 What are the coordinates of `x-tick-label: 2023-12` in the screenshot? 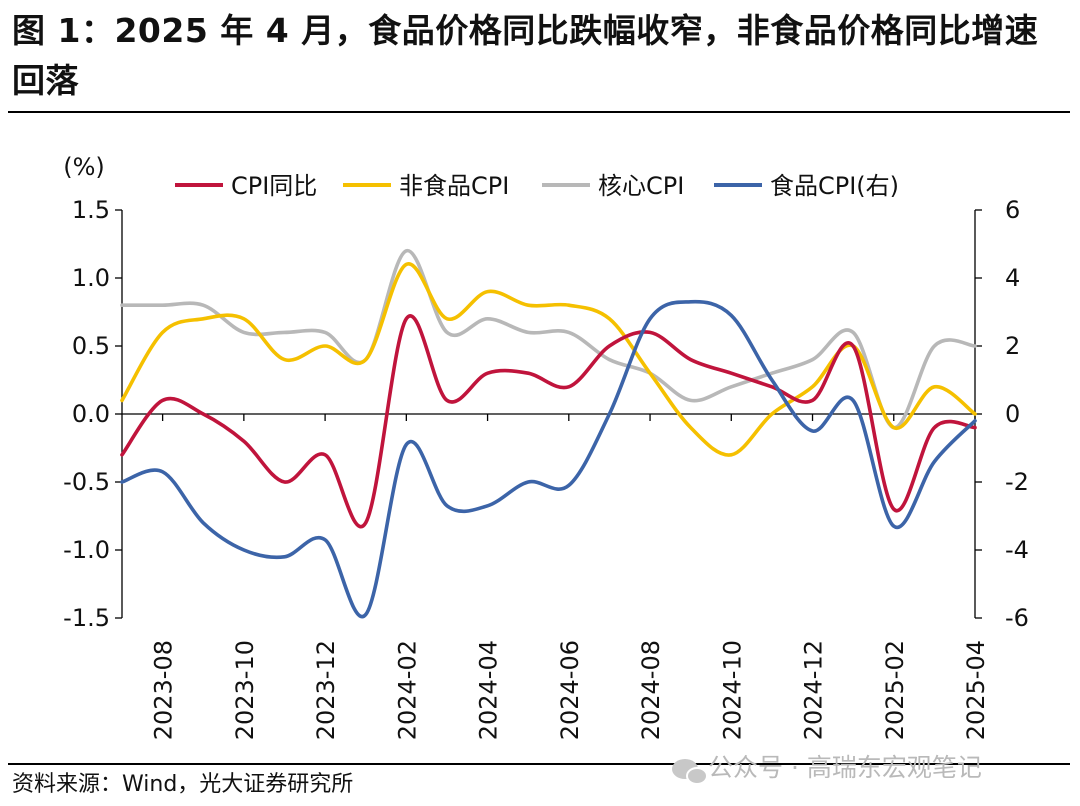 It's located at (326, 690).